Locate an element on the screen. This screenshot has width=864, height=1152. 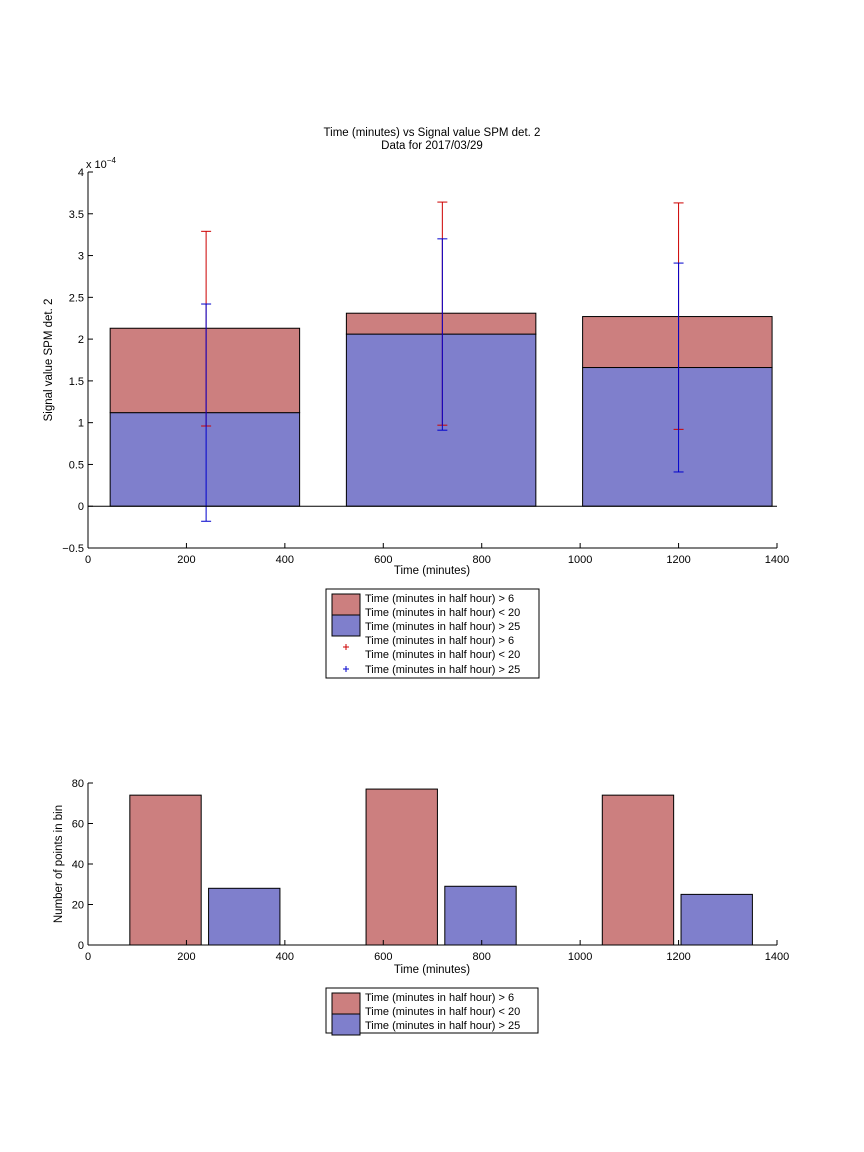
y-tick-label: 3.5 is located at coordinates (76, 215).